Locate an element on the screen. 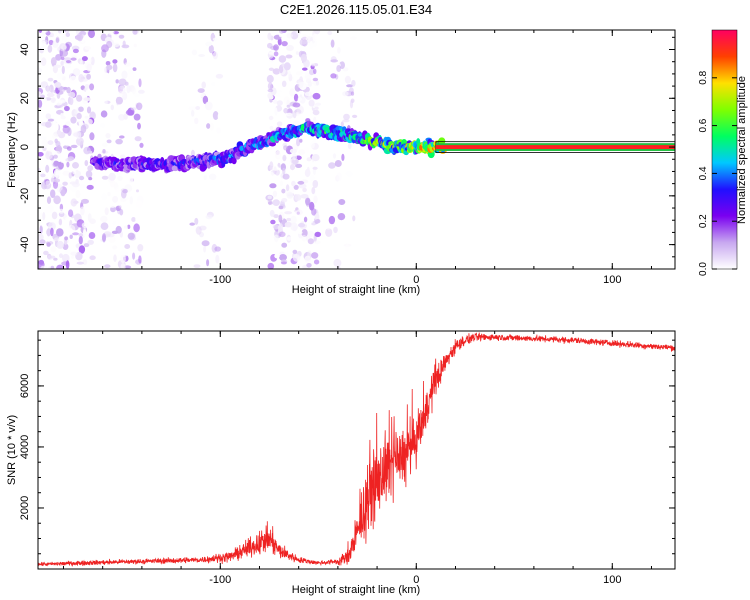 The image size is (750, 600). y-tick-label: 0 is located at coordinates (25, 147).